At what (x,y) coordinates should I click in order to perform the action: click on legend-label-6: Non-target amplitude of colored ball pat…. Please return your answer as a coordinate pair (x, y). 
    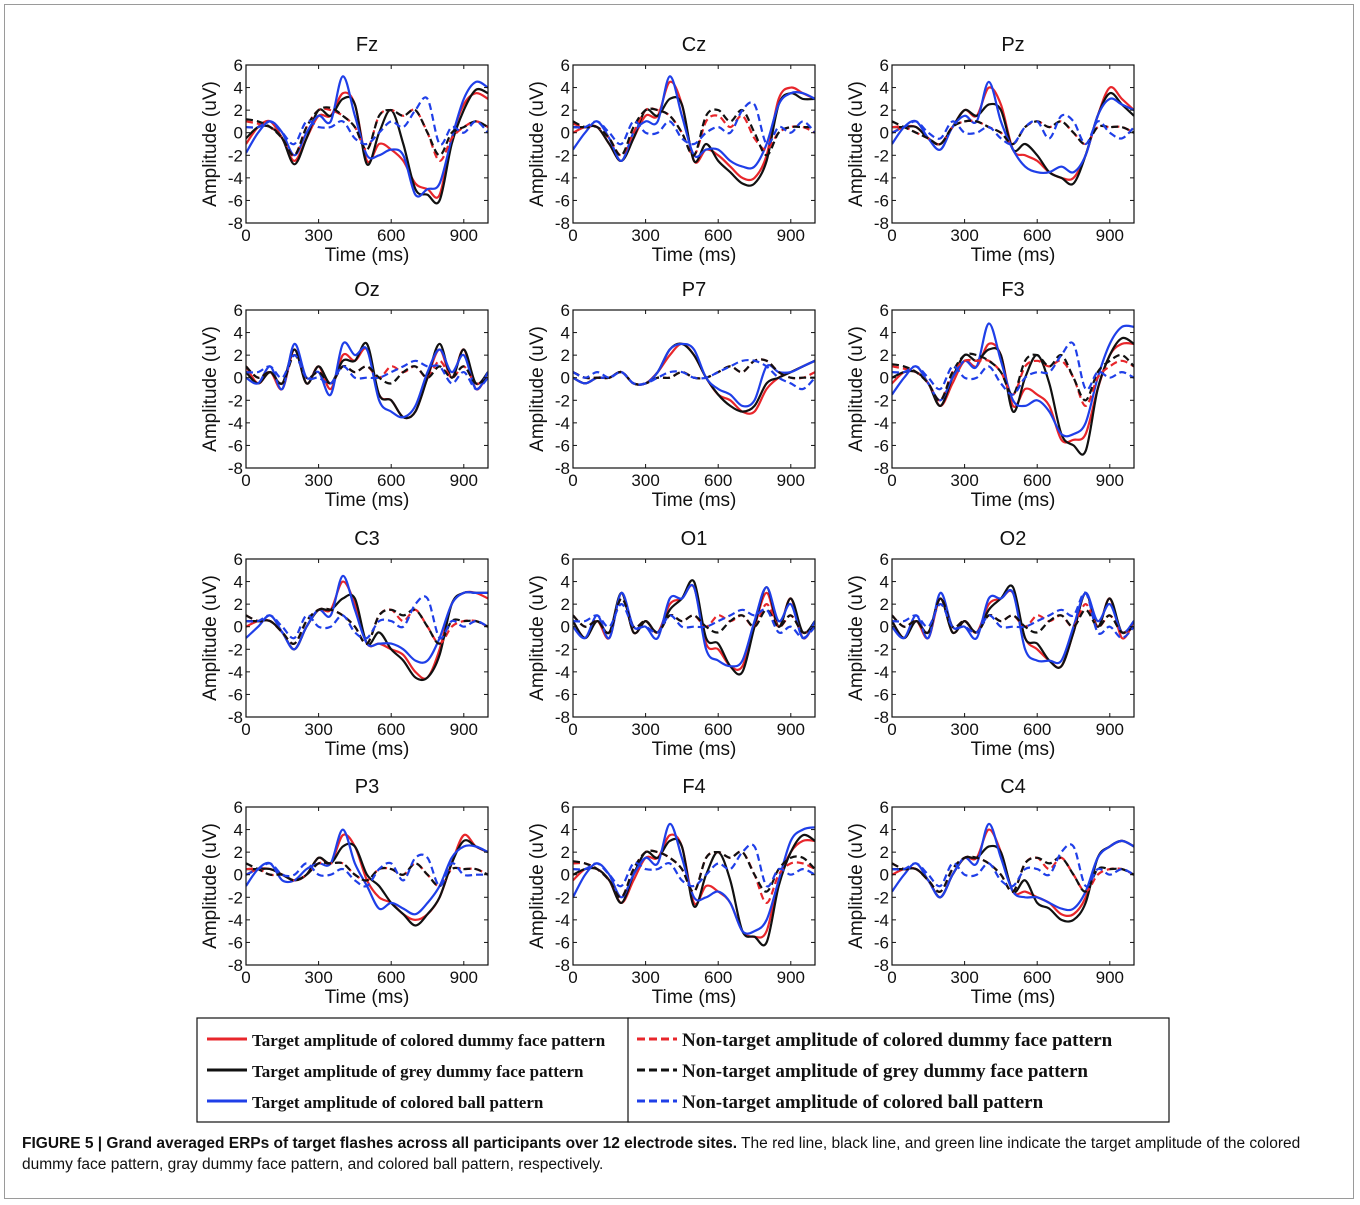
    Looking at the image, I should click on (863, 1102).